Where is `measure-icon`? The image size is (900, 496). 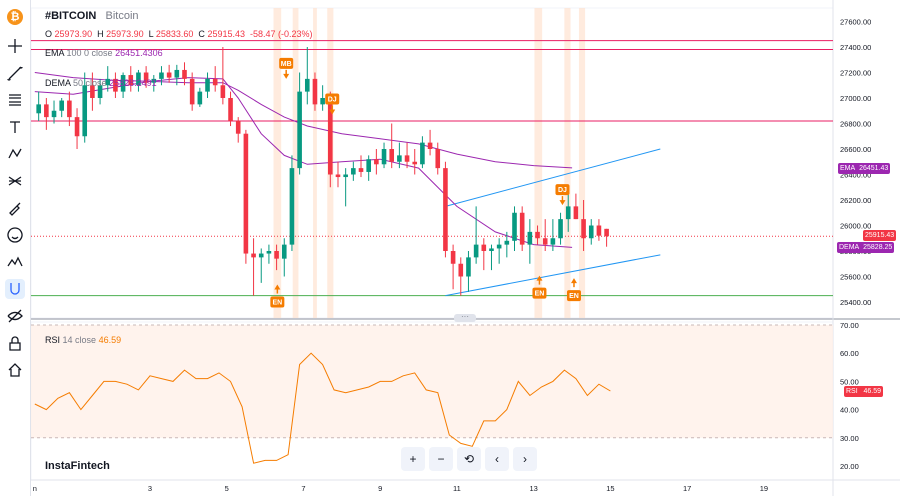 measure-icon is located at coordinates (15, 262).